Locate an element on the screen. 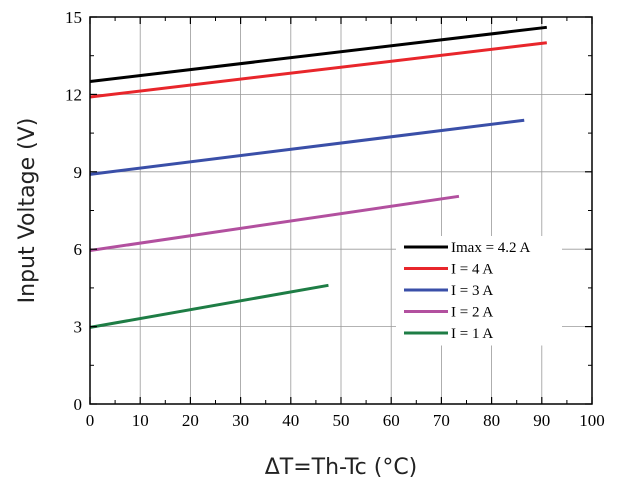 This screenshot has width=618, height=485. x-axis-title: ΔT=Th-Tc (°C) is located at coordinates (341, 467).